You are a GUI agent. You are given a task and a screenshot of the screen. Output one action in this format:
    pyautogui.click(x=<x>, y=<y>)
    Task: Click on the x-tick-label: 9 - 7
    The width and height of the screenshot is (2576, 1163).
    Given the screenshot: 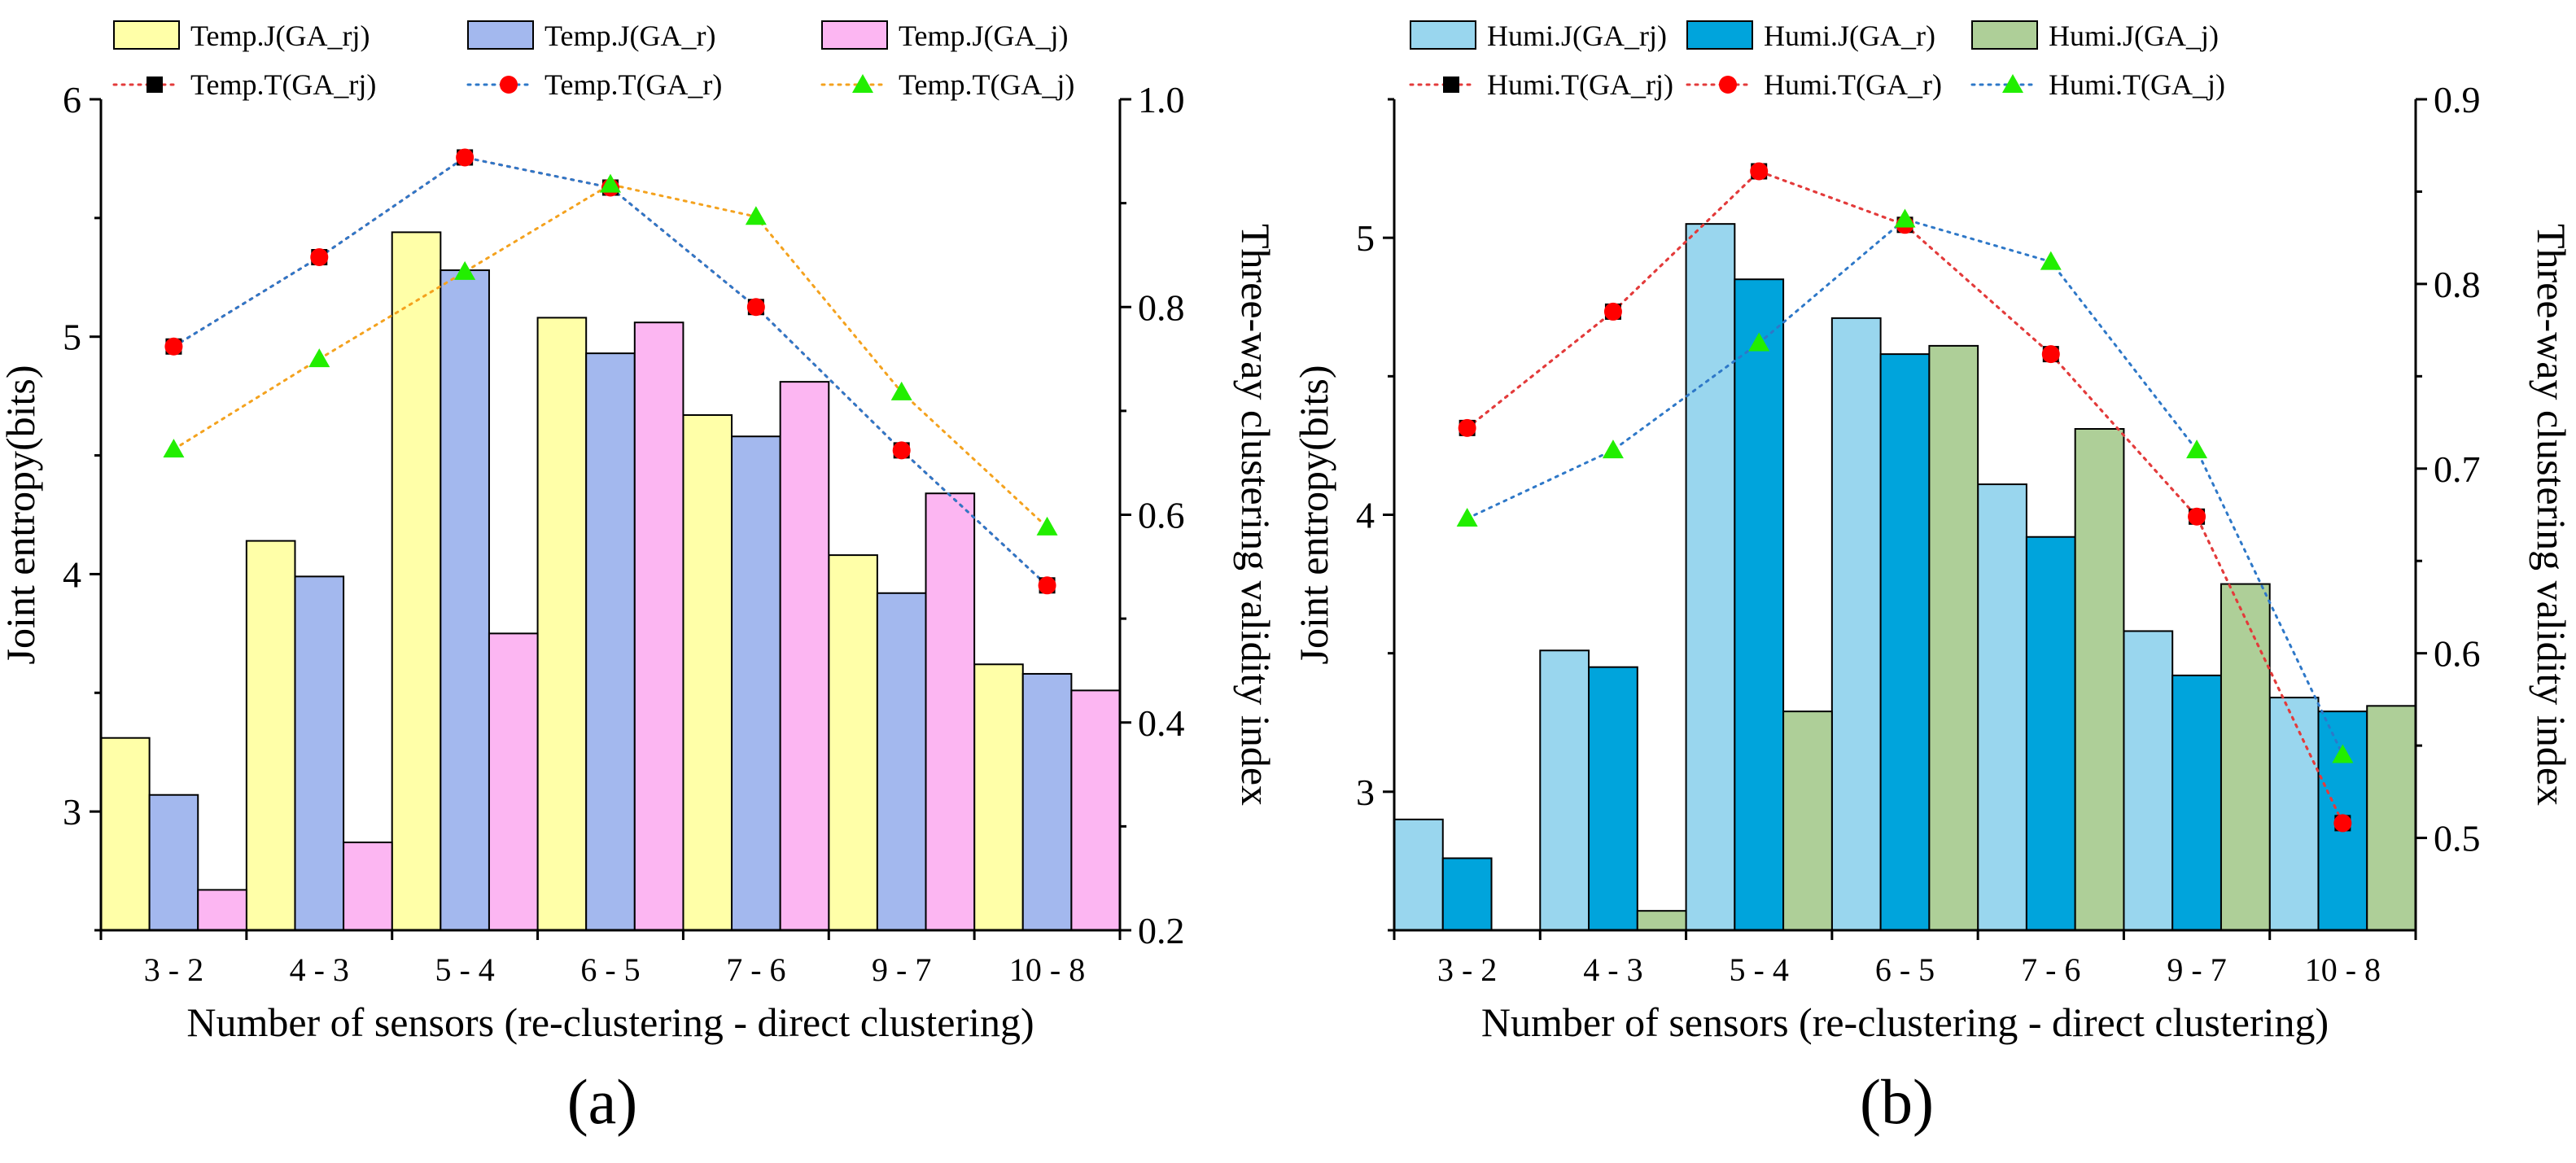 What is the action you would take?
    pyautogui.click(x=901, y=969)
    